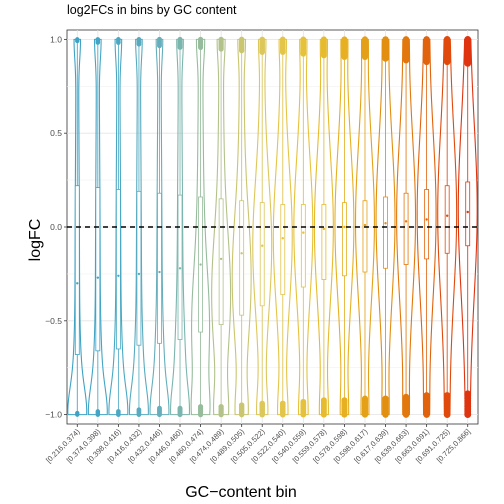 The width and height of the screenshot is (504, 504). Describe the element at coordinates (152, 10) in the screenshot. I see `chart-title: log2FCs in bins by GC content` at that location.